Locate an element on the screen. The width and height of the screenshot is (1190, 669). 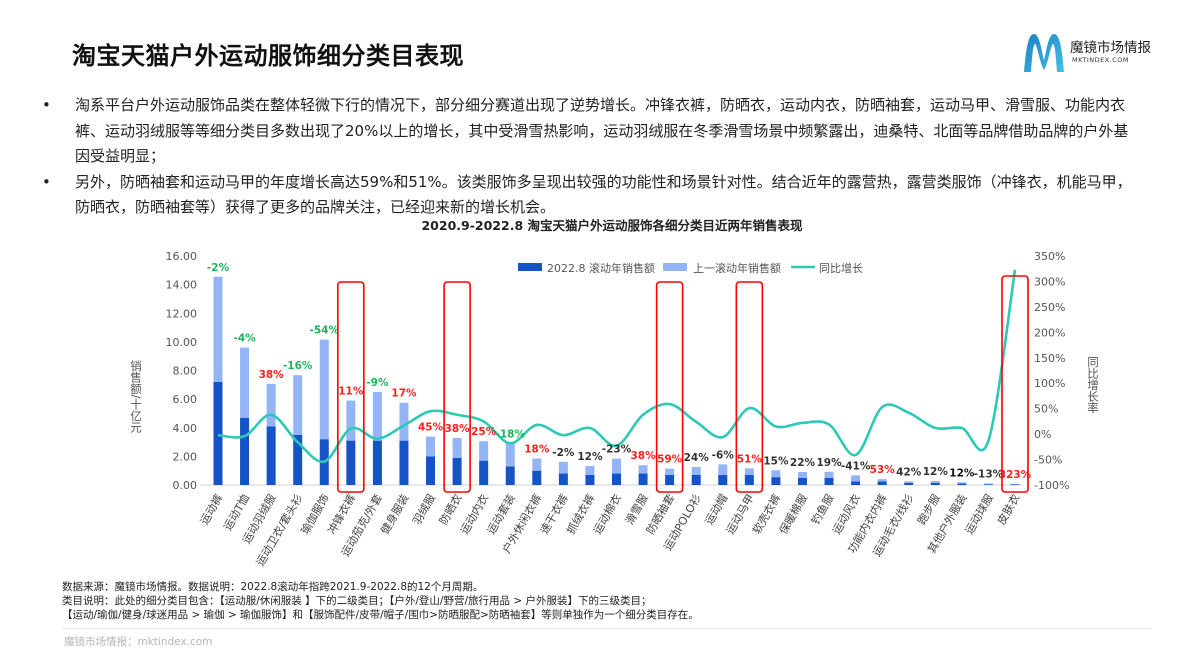
x-tick-label: 防晒衣 is located at coordinates (450, 510).